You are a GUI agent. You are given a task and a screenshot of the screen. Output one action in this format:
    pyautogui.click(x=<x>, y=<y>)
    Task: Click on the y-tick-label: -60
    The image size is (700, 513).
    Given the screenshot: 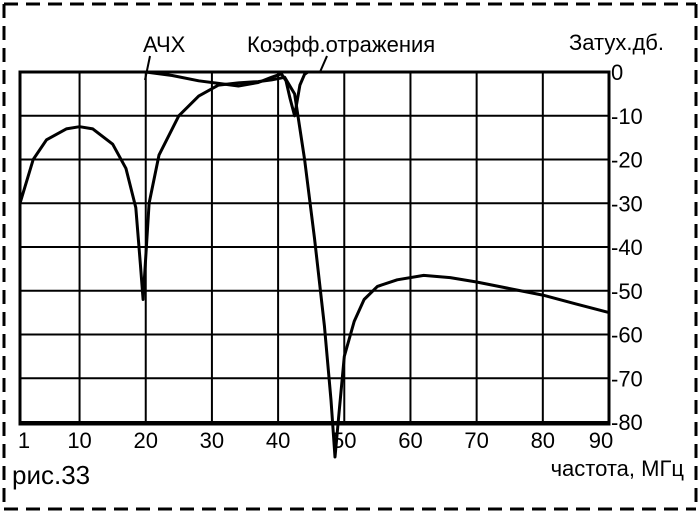 What is the action you would take?
    pyautogui.click(x=627, y=335)
    